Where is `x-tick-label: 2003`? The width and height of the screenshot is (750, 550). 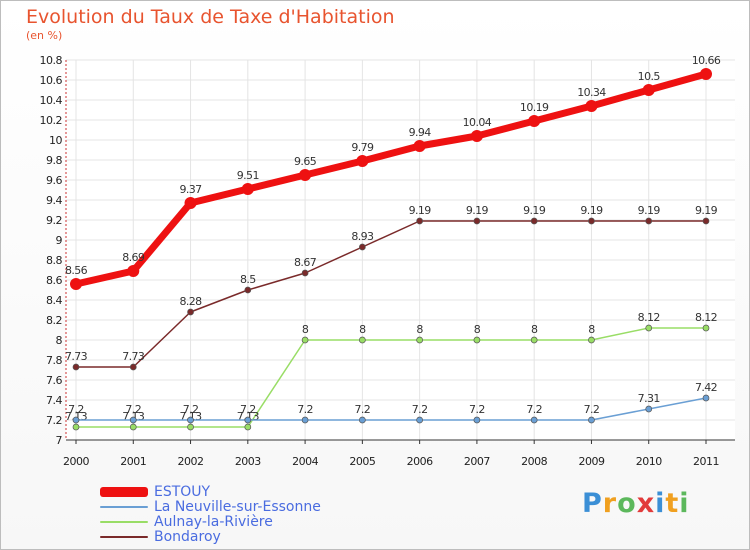
x-tick-label: 2003 is located at coordinates (248, 461).